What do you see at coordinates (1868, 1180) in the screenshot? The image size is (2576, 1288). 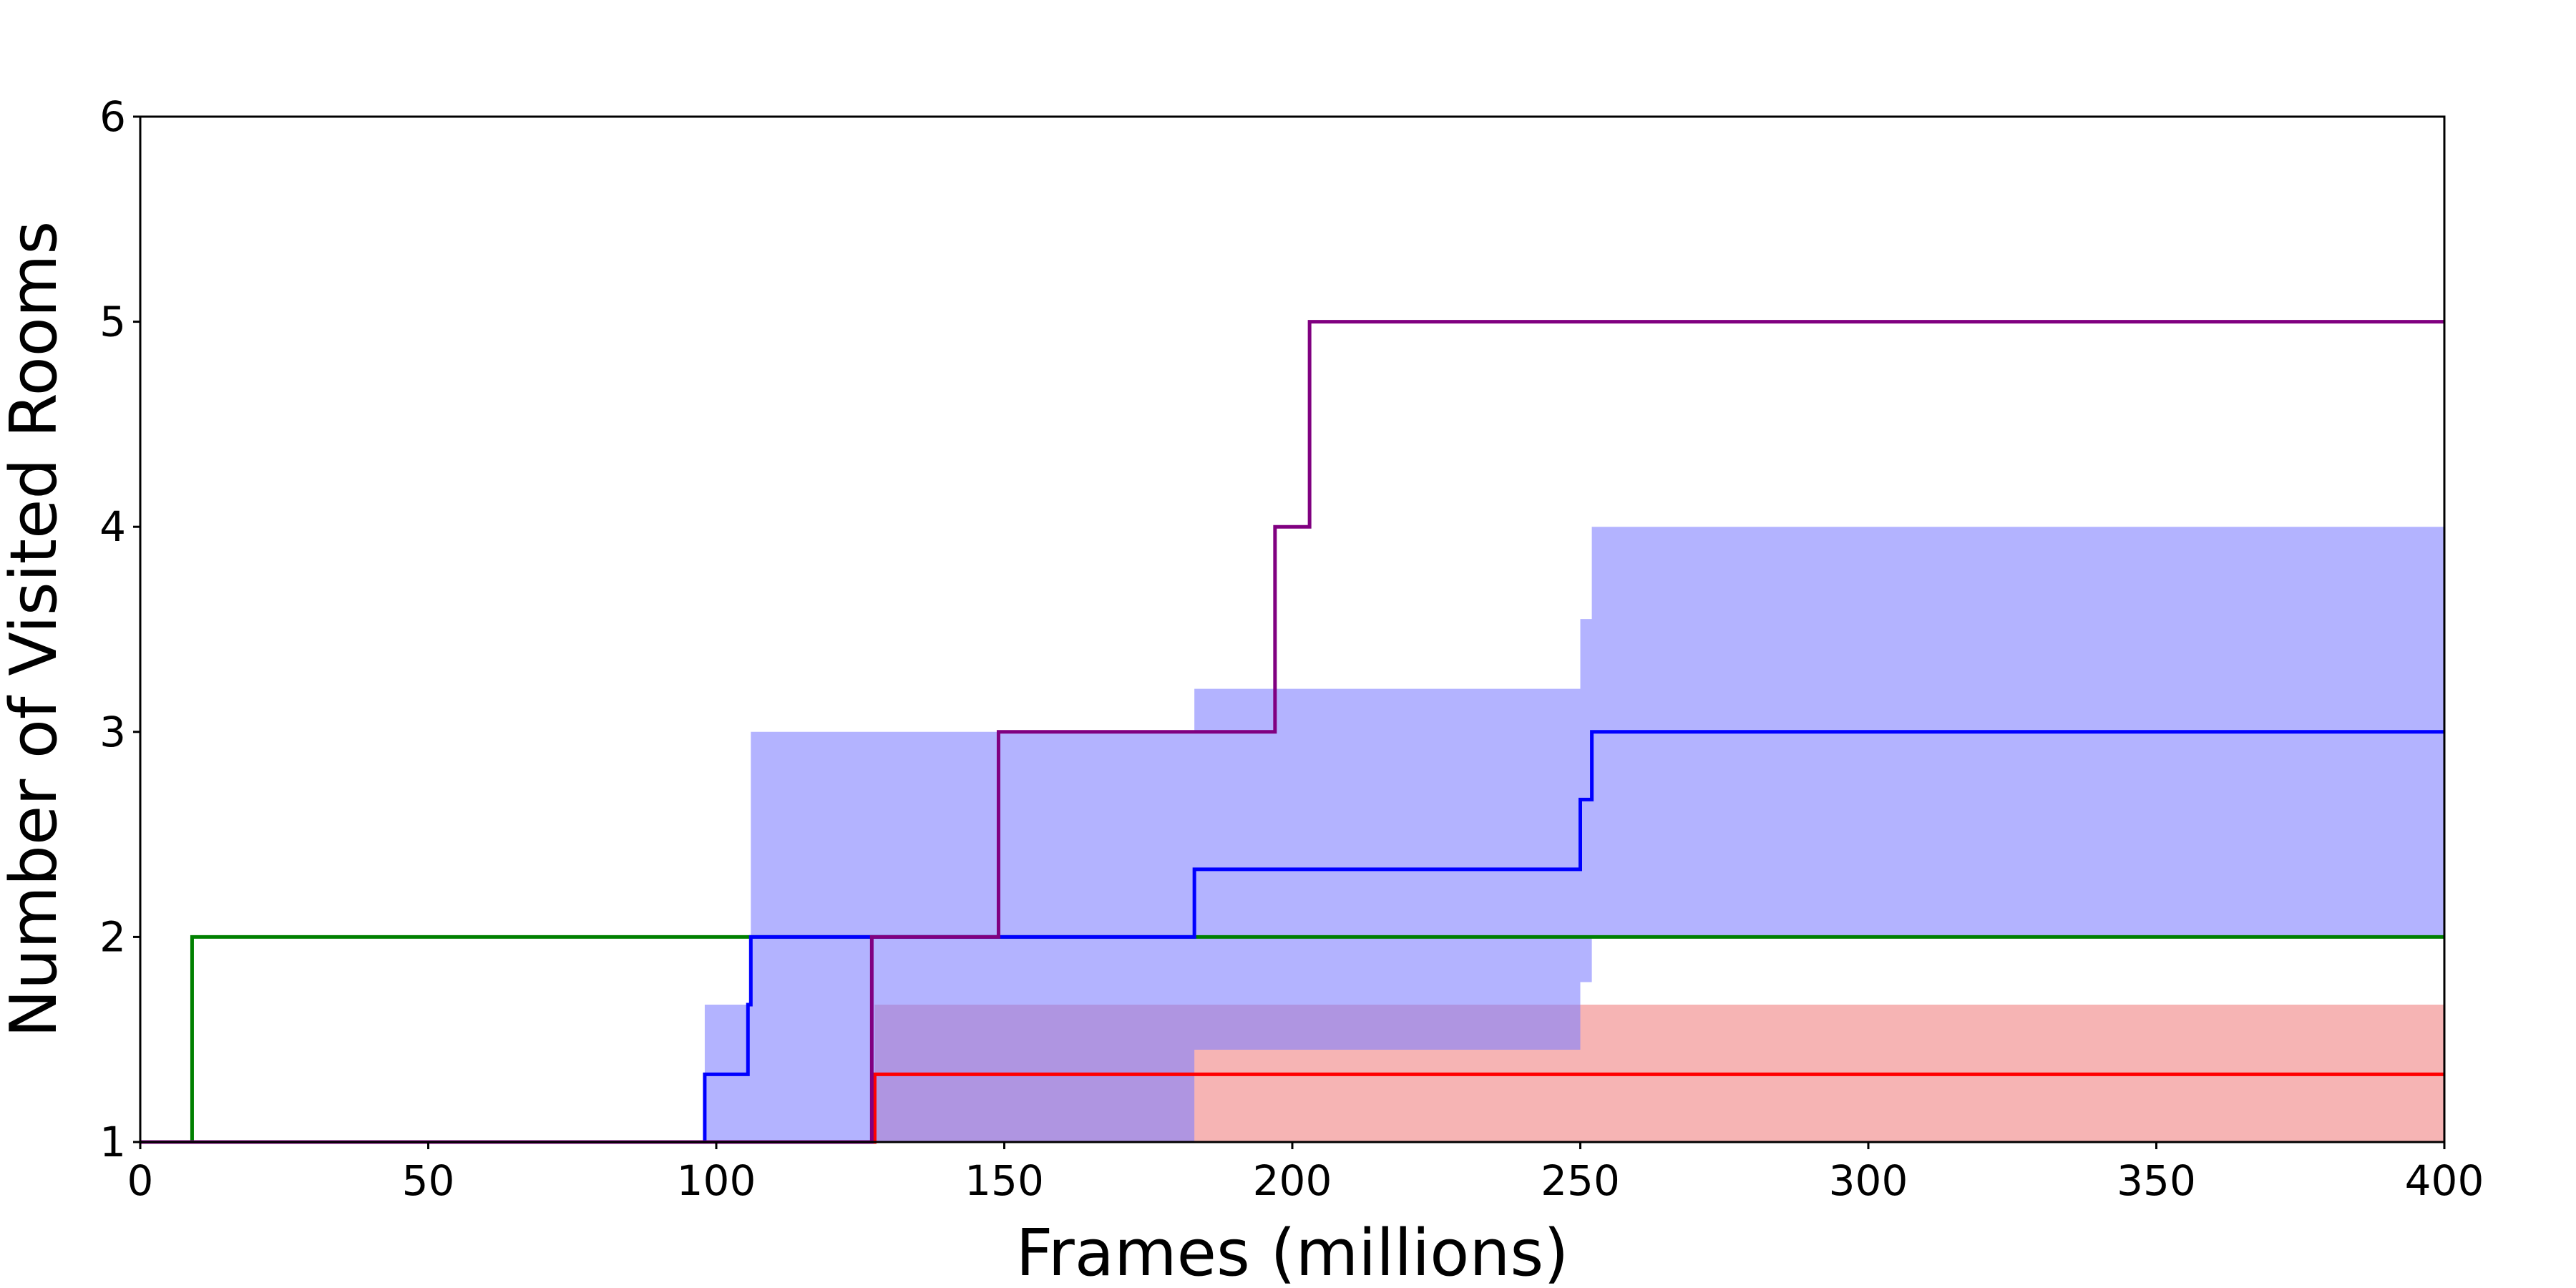 I see `x-tick-label: 300` at bounding box center [1868, 1180].